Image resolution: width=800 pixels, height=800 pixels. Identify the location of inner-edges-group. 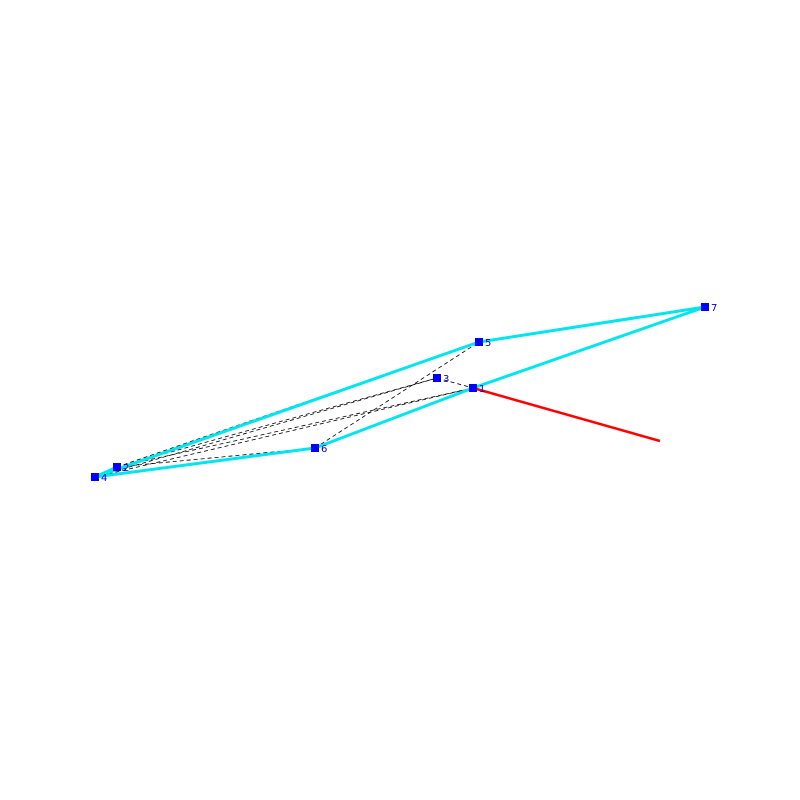
(287, 409).